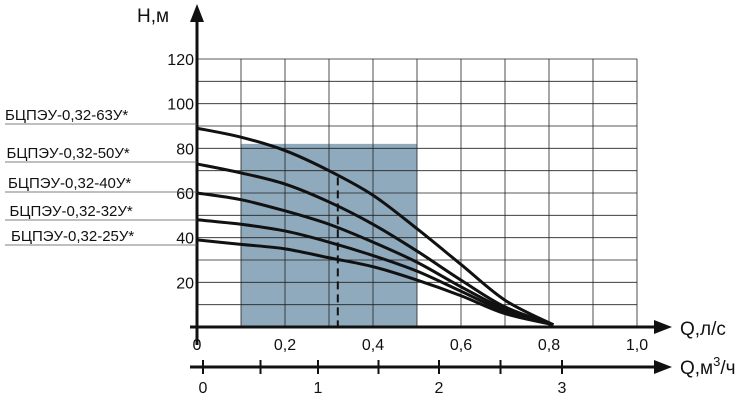 This screenshot has width=750, height=403. I want to click on y-axis-title: H,м, so click(153, 16).